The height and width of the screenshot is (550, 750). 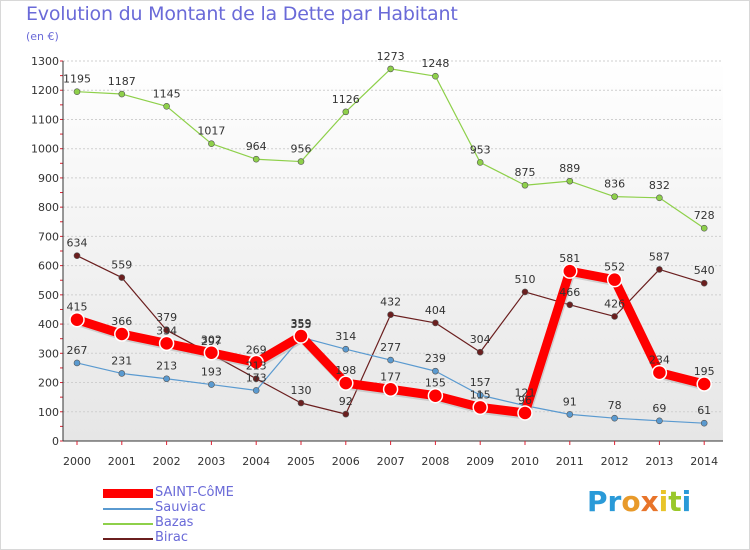 What do you see at coordinates (615, 405) in the screenshot?
I see `data-label: 78` at bounding box center [615, 405].